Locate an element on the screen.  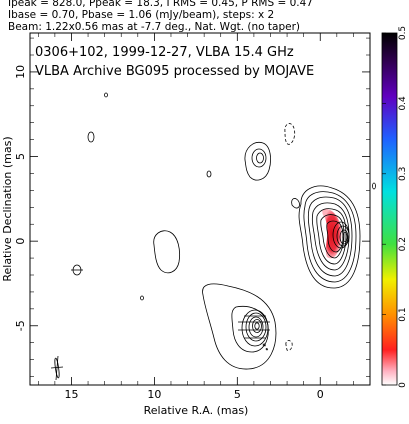
chart-title: 0306+102, 1999-12-27, VLBA 15.4 GHz is located at coordinates (164, 52).